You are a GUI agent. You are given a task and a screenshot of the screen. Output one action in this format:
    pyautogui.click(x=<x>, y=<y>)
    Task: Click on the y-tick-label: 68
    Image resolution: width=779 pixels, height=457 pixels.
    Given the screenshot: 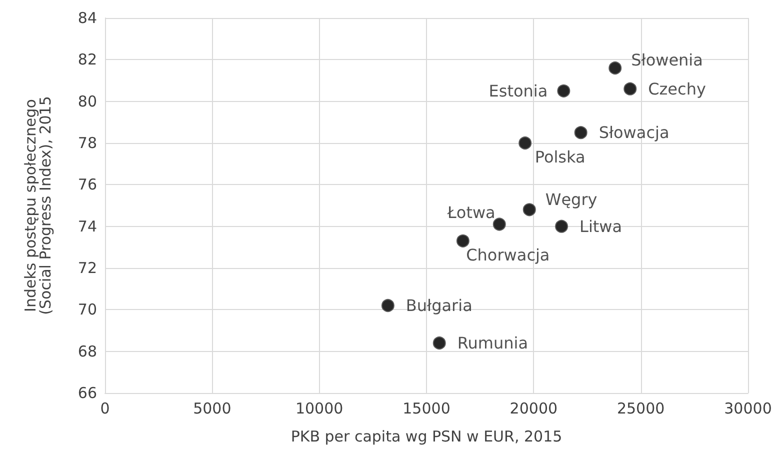 What is the action you would take?
    pyautogui.click(x=87, y=351)
    